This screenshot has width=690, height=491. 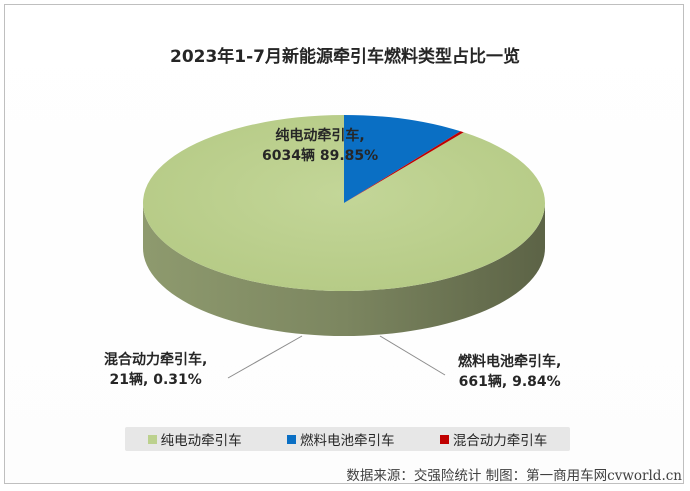 I want to click on label-fc-name: 燃料电池牵引车,, so click(x=510, y=362).